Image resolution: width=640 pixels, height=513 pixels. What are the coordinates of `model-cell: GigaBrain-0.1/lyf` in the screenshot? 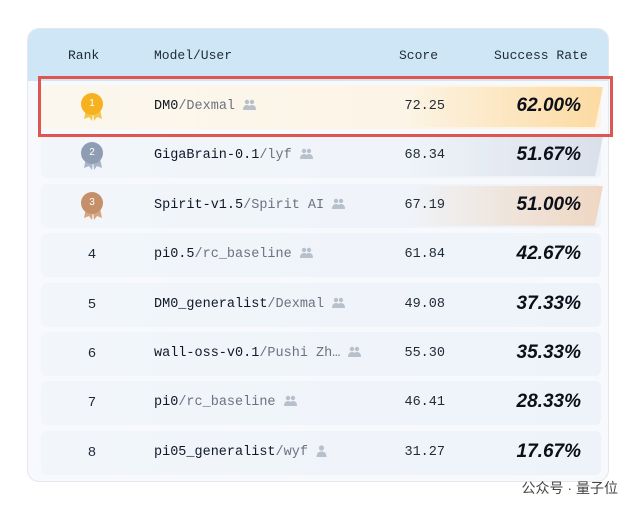 It's located at (233, 155).